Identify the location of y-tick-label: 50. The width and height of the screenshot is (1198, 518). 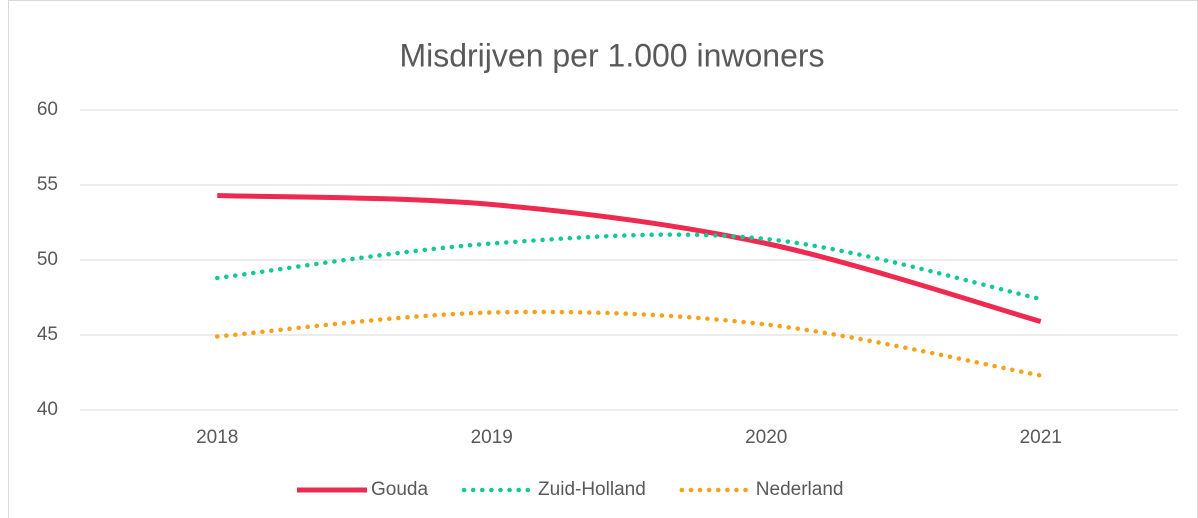
(47, 259).